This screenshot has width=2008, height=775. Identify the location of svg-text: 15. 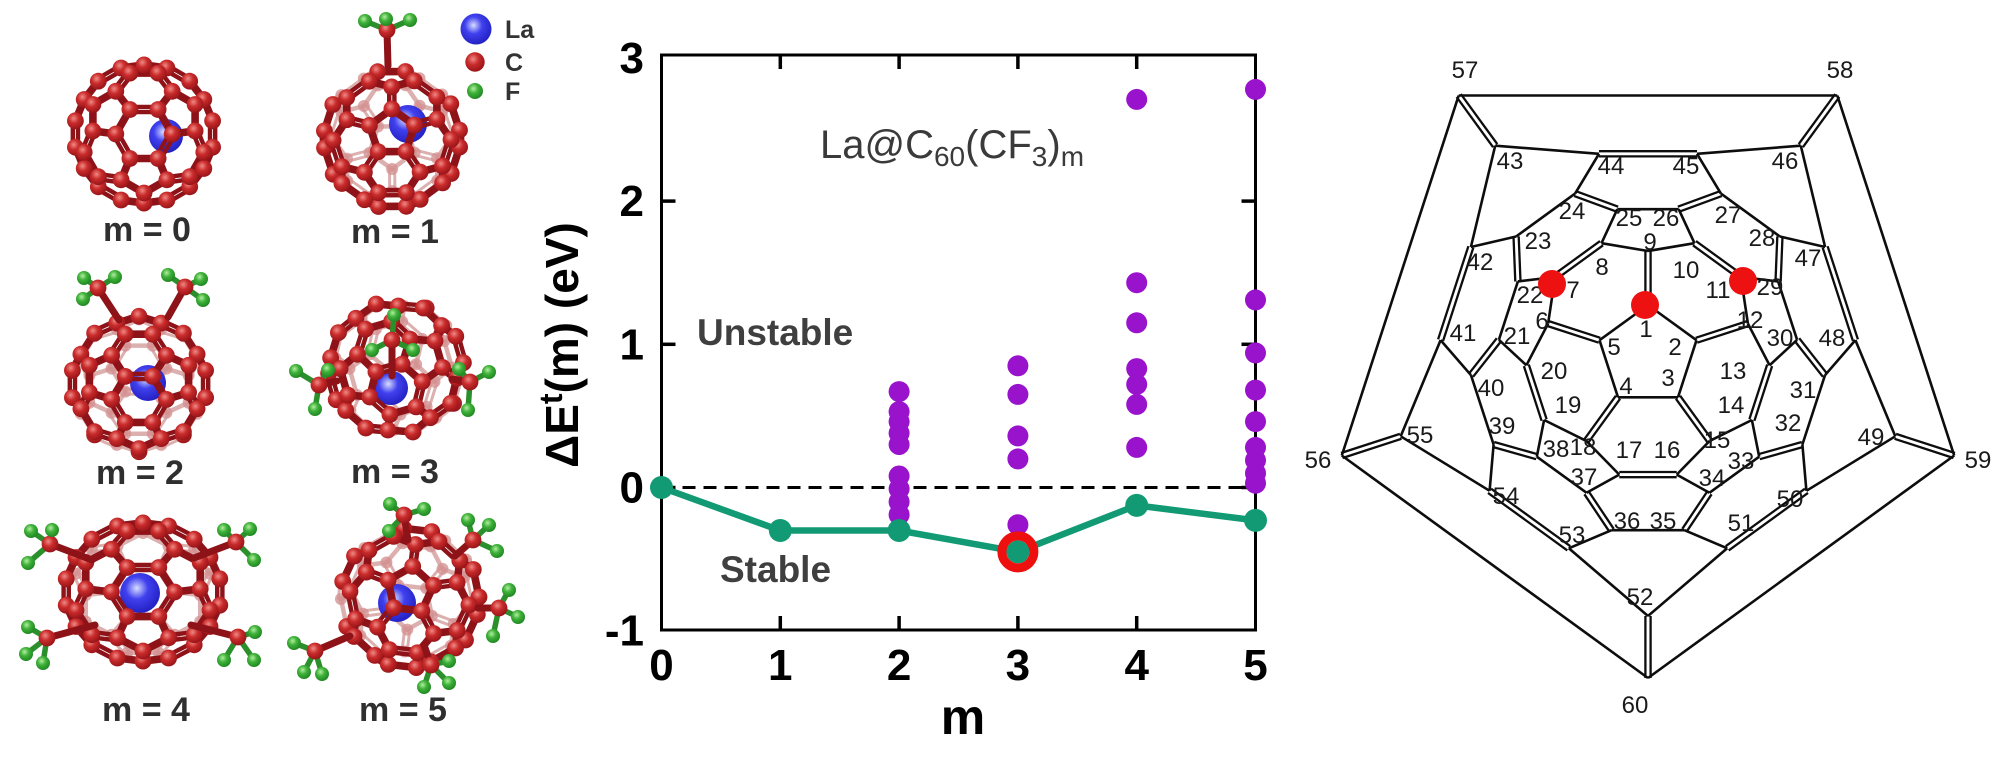
(1717, 440).